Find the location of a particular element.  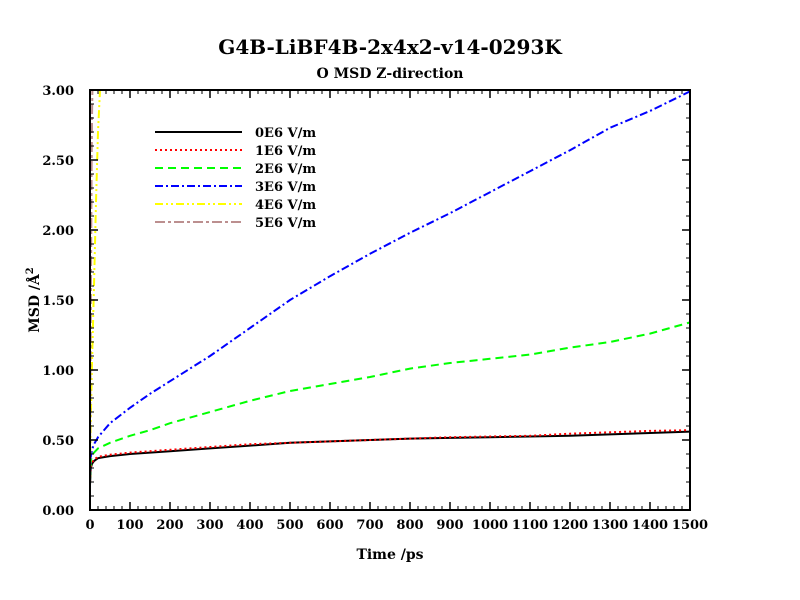

x-tick-label: 900 is located at coordinates (449, 525).